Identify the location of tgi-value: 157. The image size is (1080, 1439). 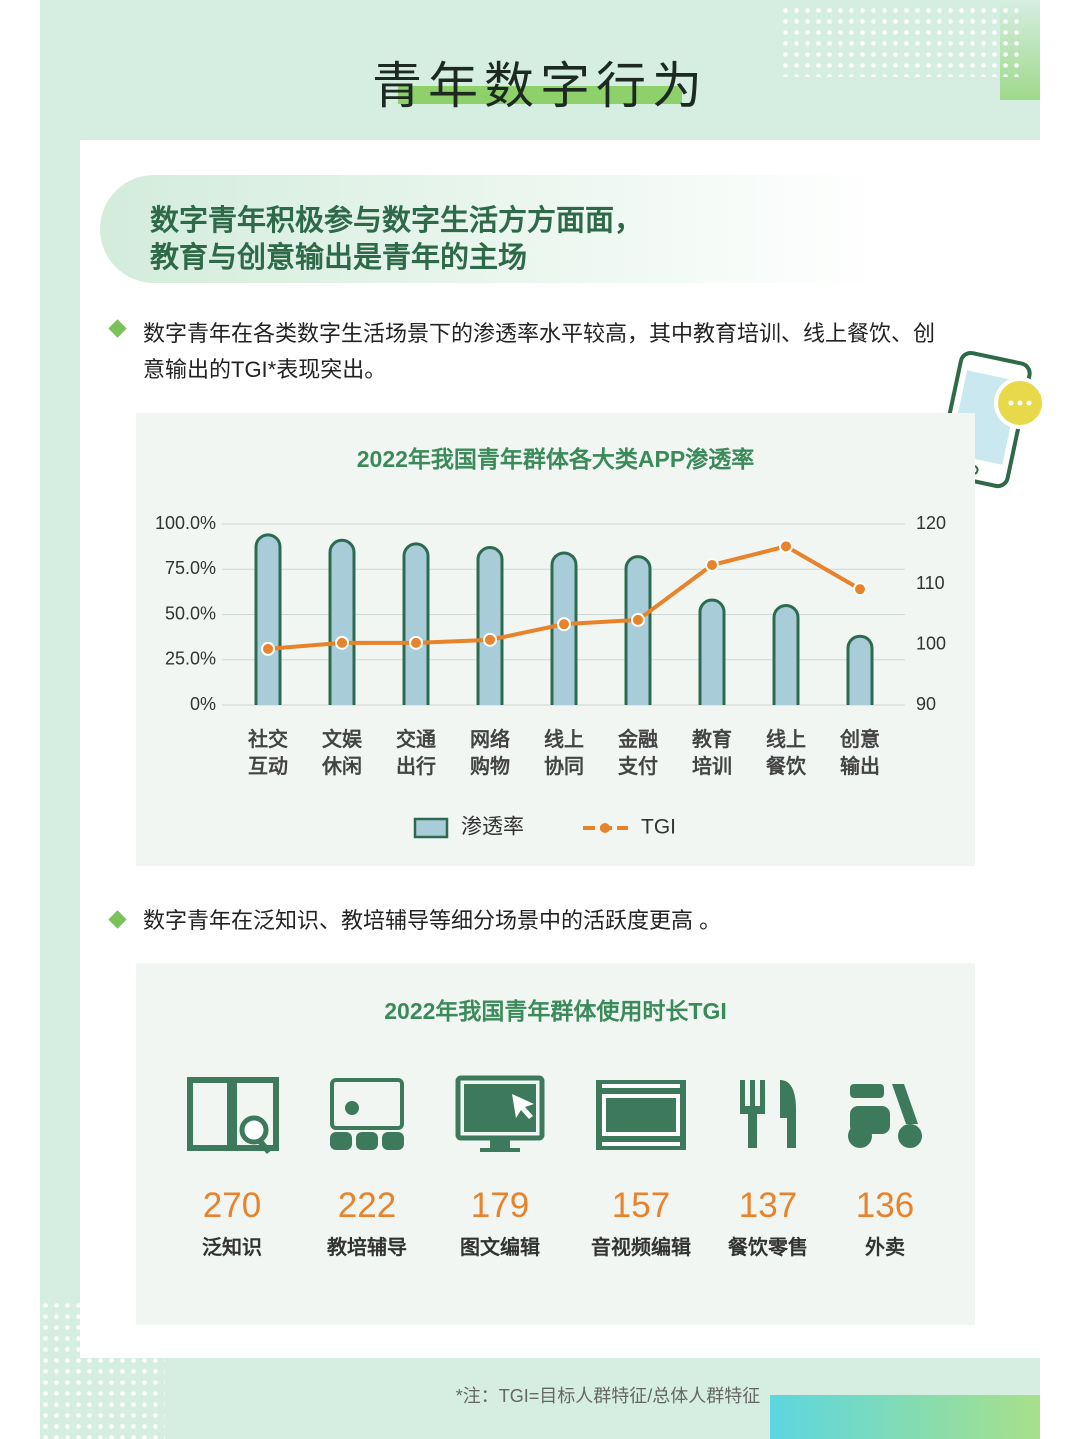
(641, 1205).